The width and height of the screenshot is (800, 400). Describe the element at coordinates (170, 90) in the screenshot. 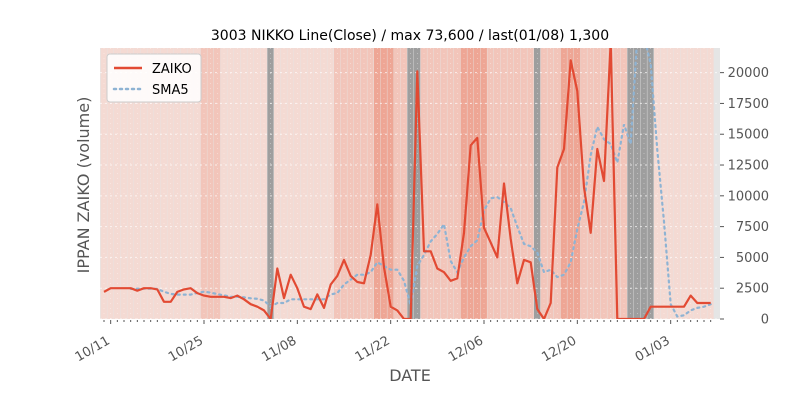

I see `legend-label-sma5: SMA5` at that location.